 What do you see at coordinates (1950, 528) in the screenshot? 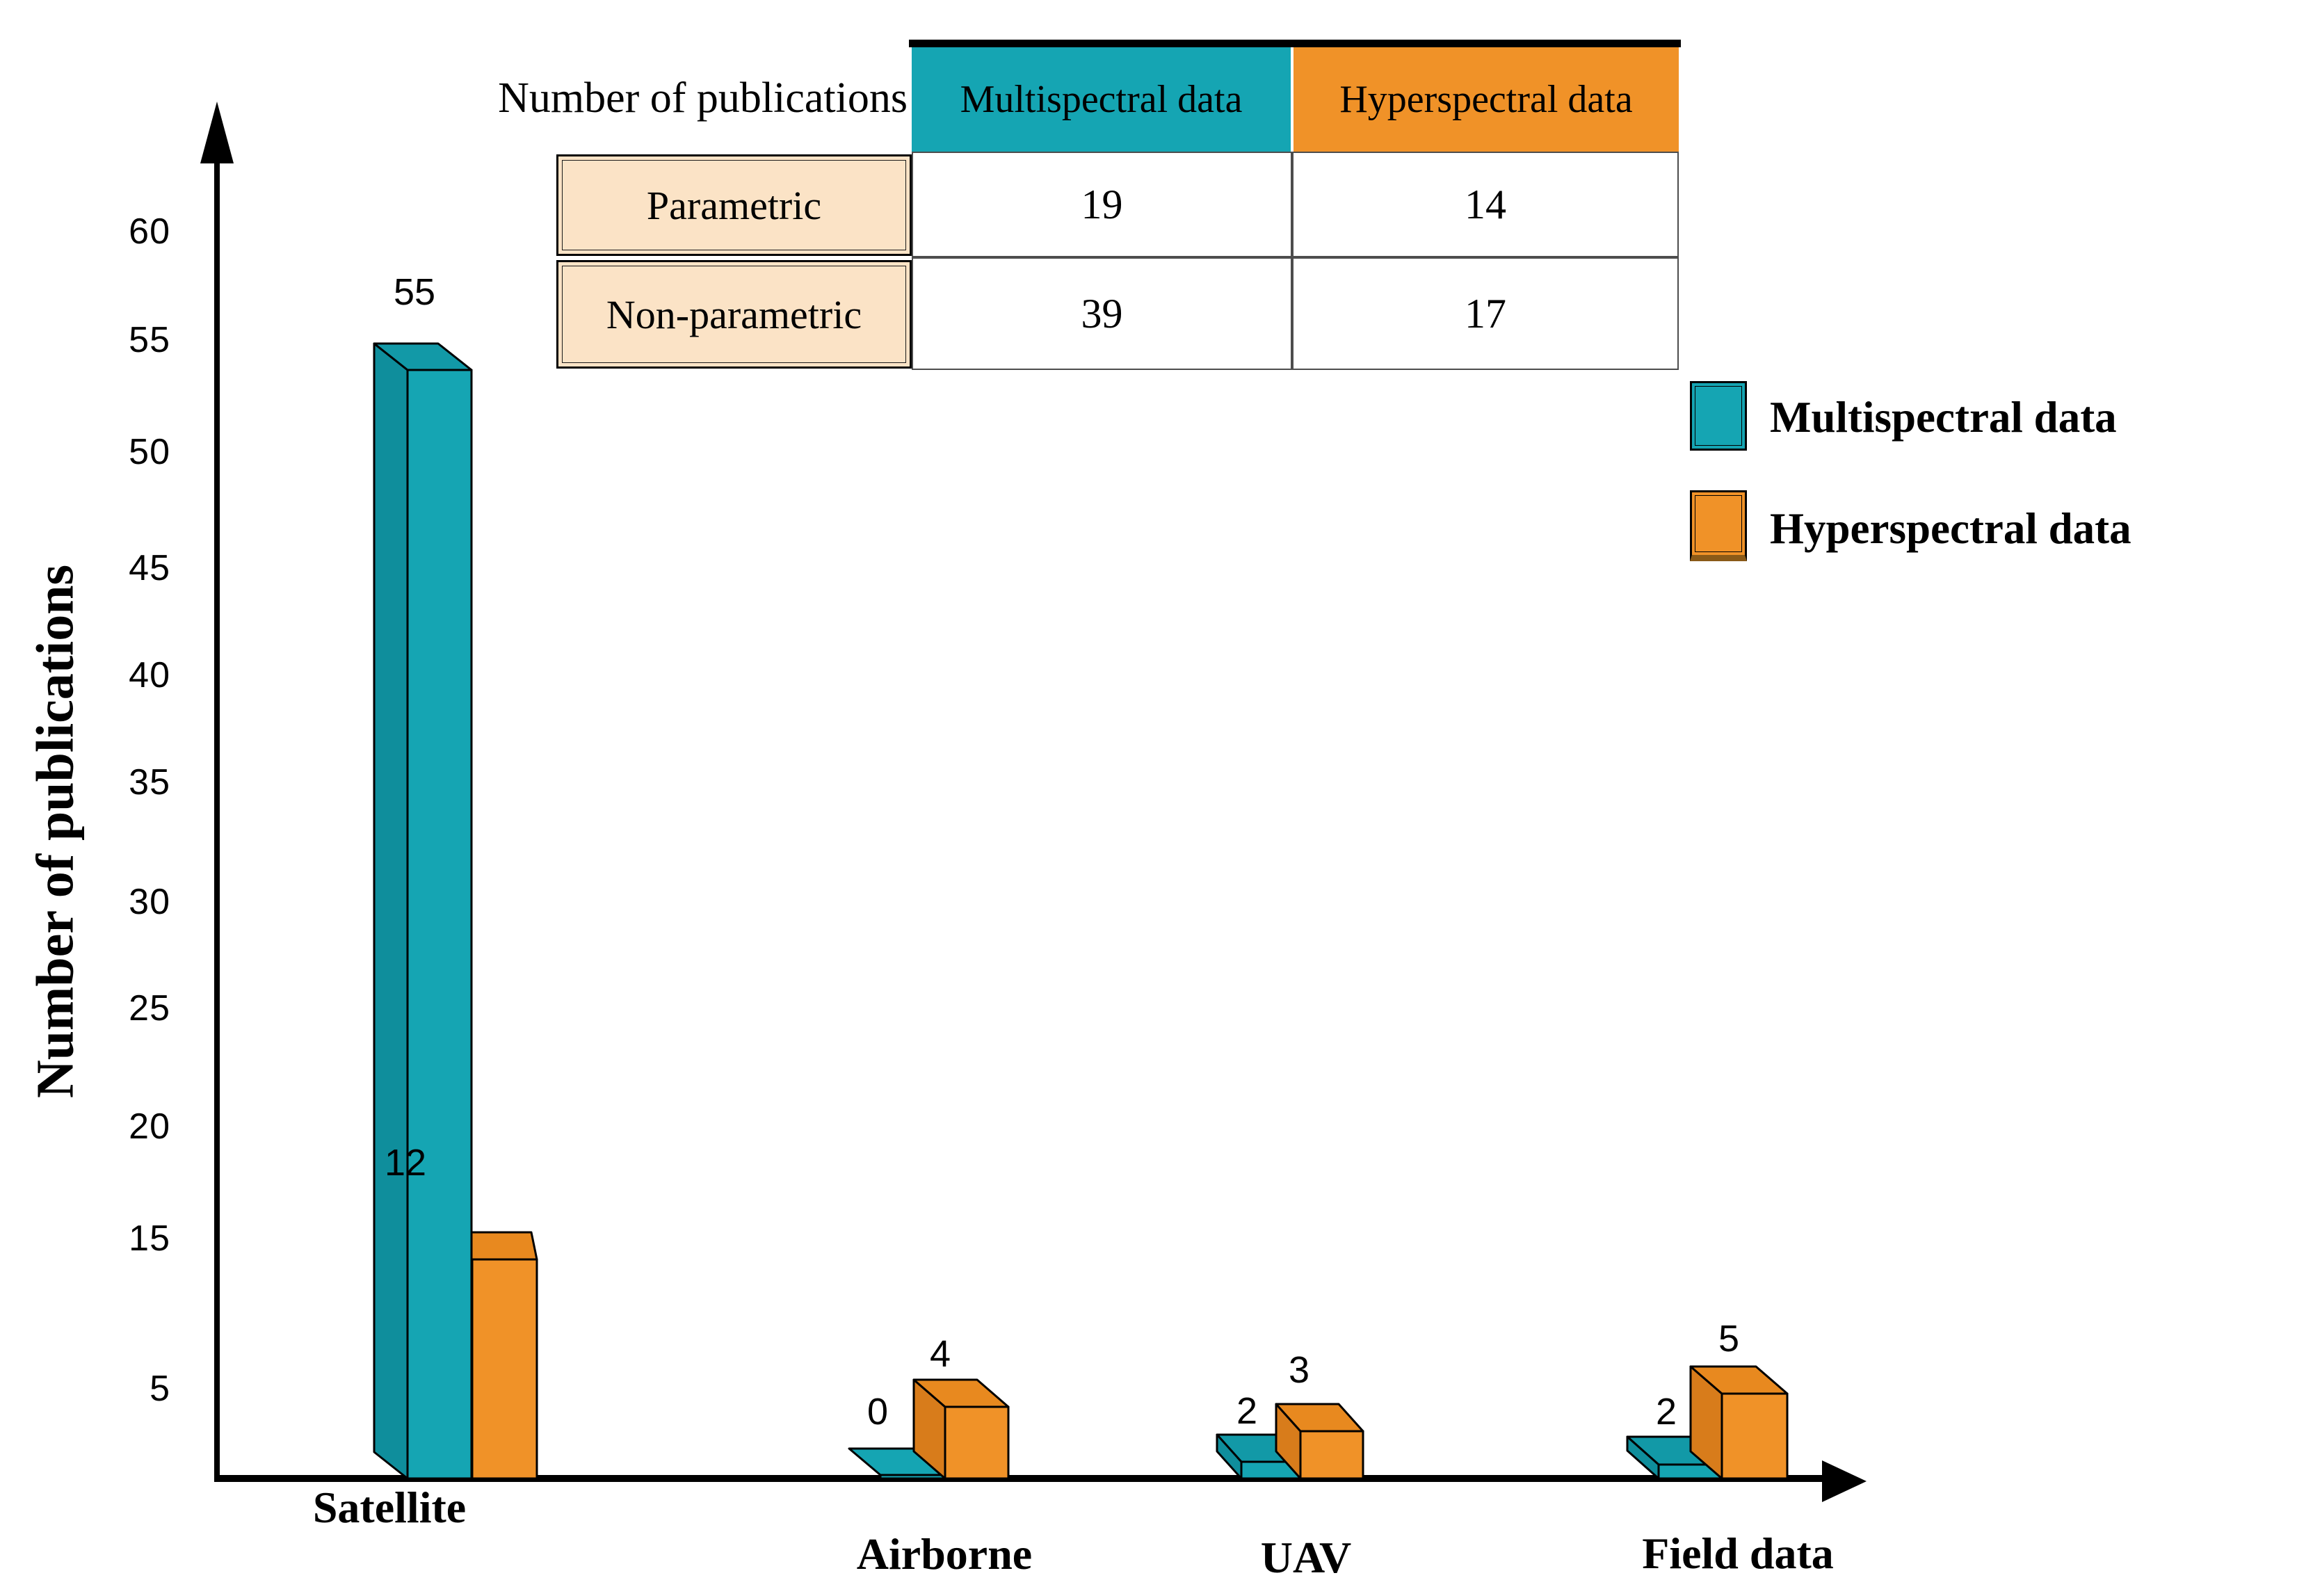
I see `legend-label-hyperspectral: Hyperspectral data` at bounding box center [1950, 528].